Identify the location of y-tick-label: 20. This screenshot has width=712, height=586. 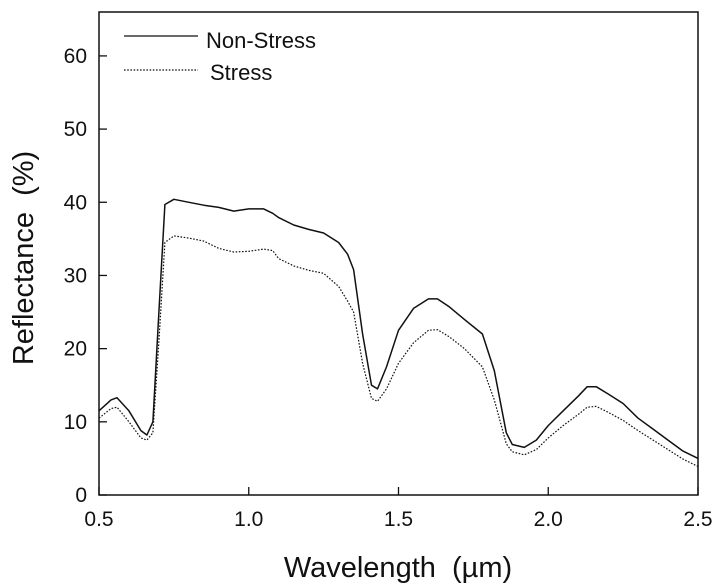
(75, 349).